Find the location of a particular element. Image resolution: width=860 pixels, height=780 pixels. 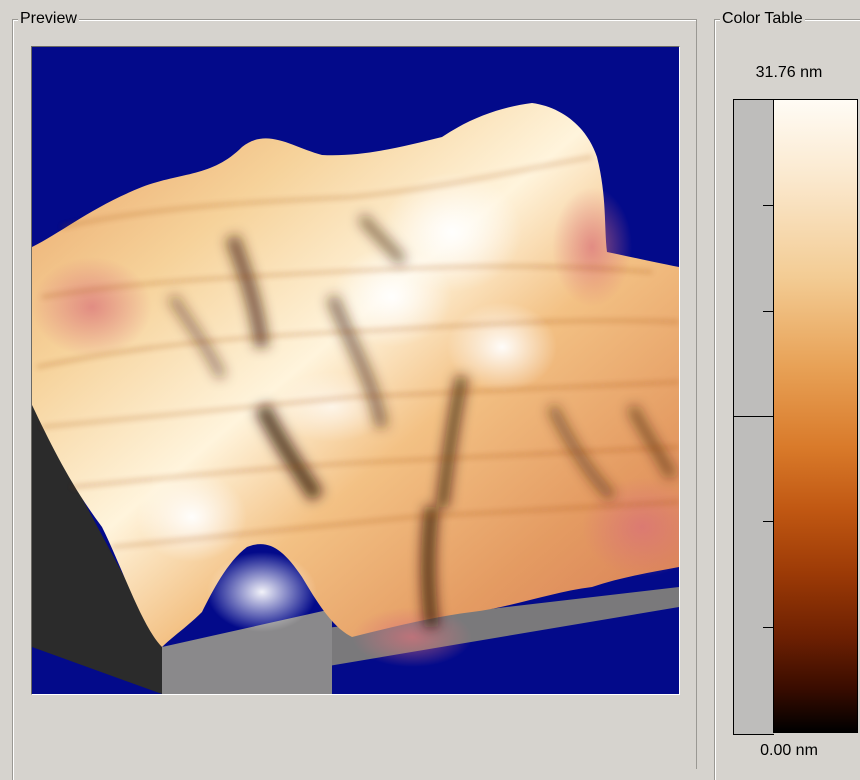

color-bar-left-panel is located at coordinates (753, 417).